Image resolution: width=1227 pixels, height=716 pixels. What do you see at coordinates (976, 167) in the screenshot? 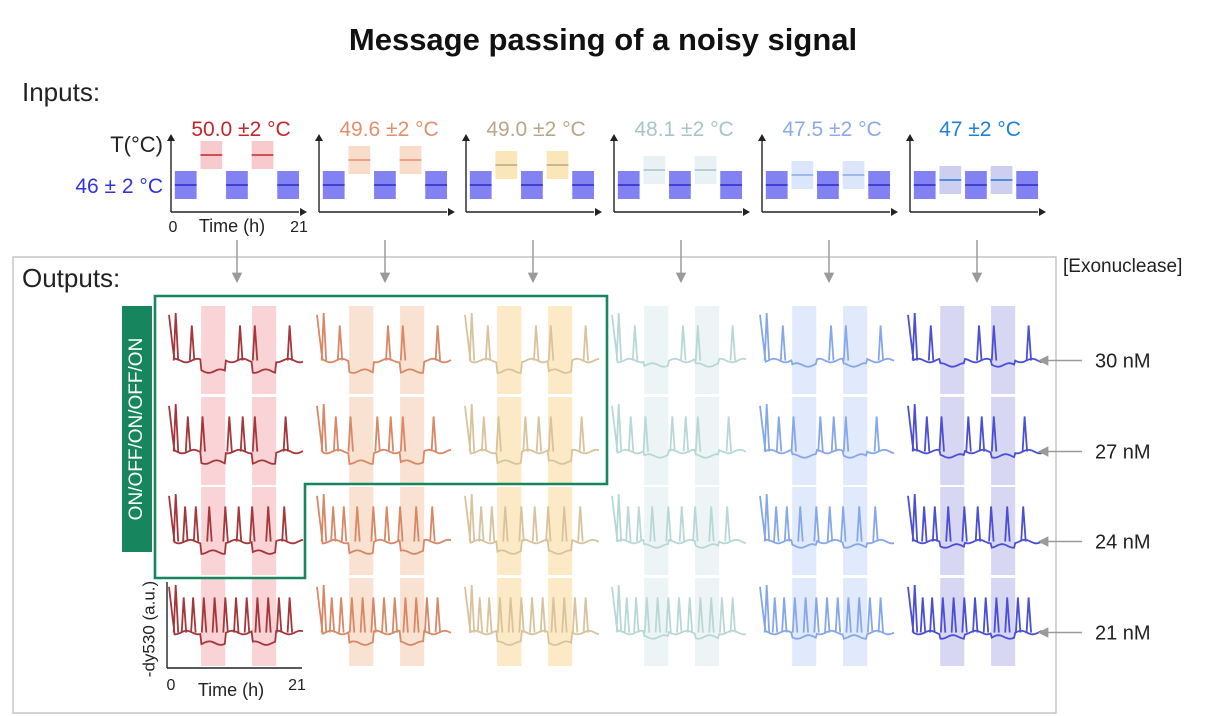
I see `input-panel-6: 47 ±2 °C` at bounding box center [976, 167].